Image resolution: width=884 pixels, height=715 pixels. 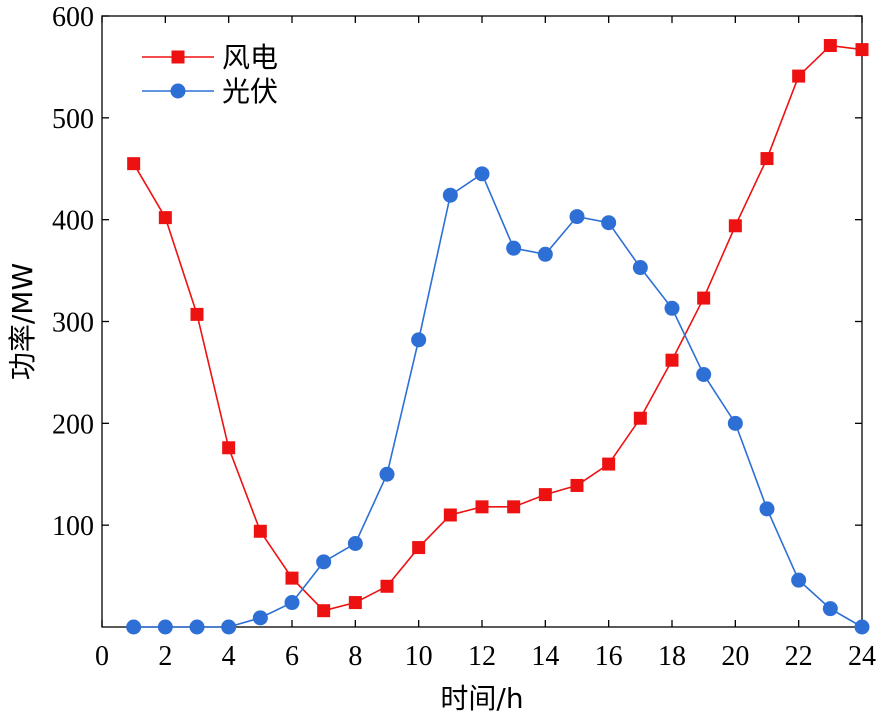 I want to click on legend-label: 风电, so click(x=250, y=57).